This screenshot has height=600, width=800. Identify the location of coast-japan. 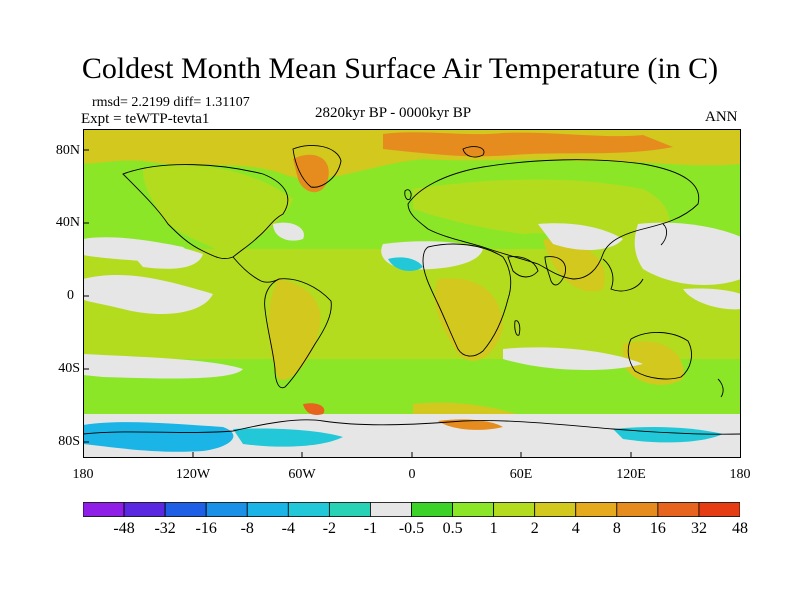
(664, 234).